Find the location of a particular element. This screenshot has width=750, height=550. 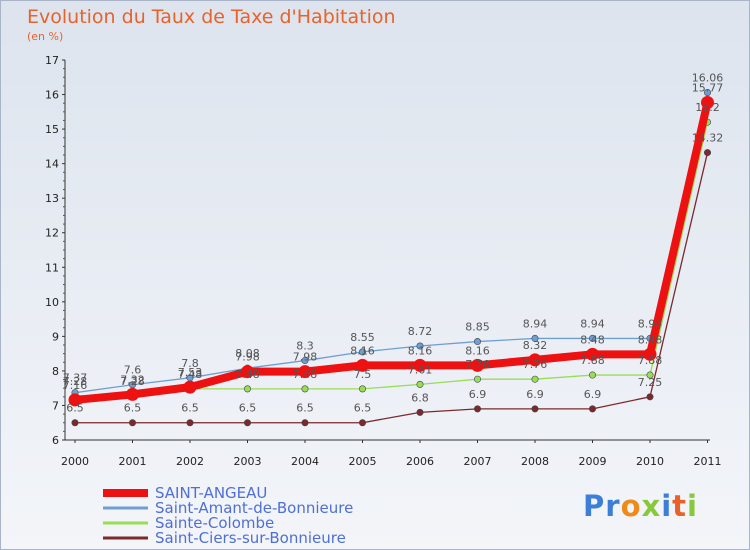

legend-label: Sainte-Colombe is located at coordinates (214, 523).